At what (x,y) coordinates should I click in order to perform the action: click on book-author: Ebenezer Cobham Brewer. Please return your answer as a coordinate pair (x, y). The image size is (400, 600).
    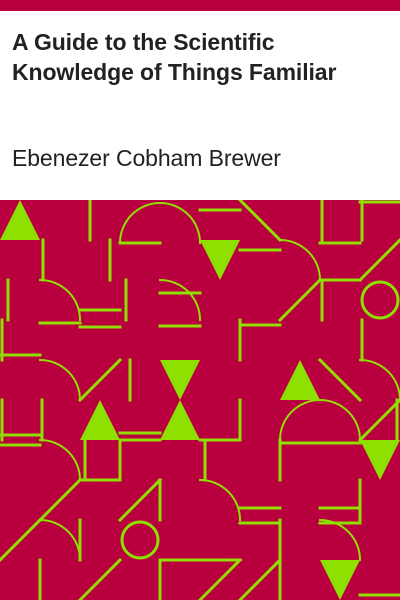
    Looking at the image, I should click on (146, 158).